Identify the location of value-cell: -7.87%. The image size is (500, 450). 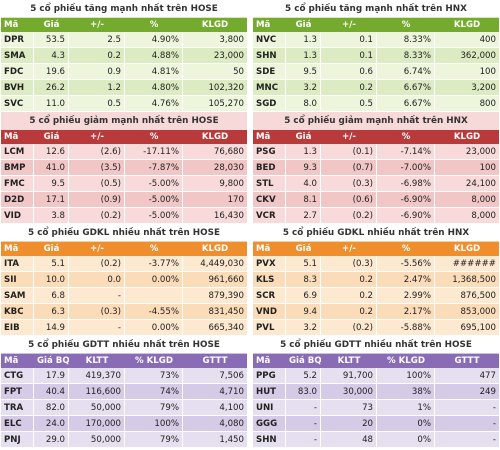
(154, 167).